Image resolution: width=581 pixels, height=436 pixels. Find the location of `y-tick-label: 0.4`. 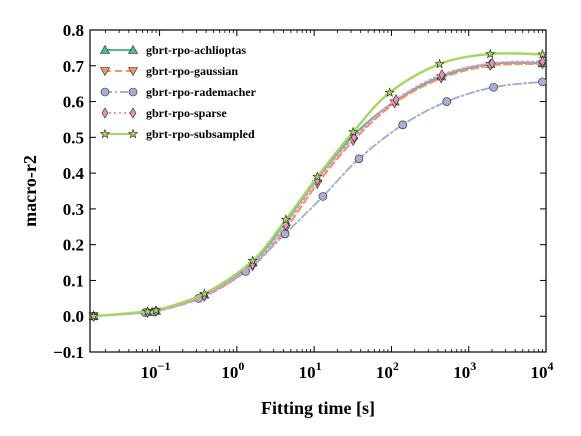

y-tick-label: 0.4 is located at coordinates (74, 173).